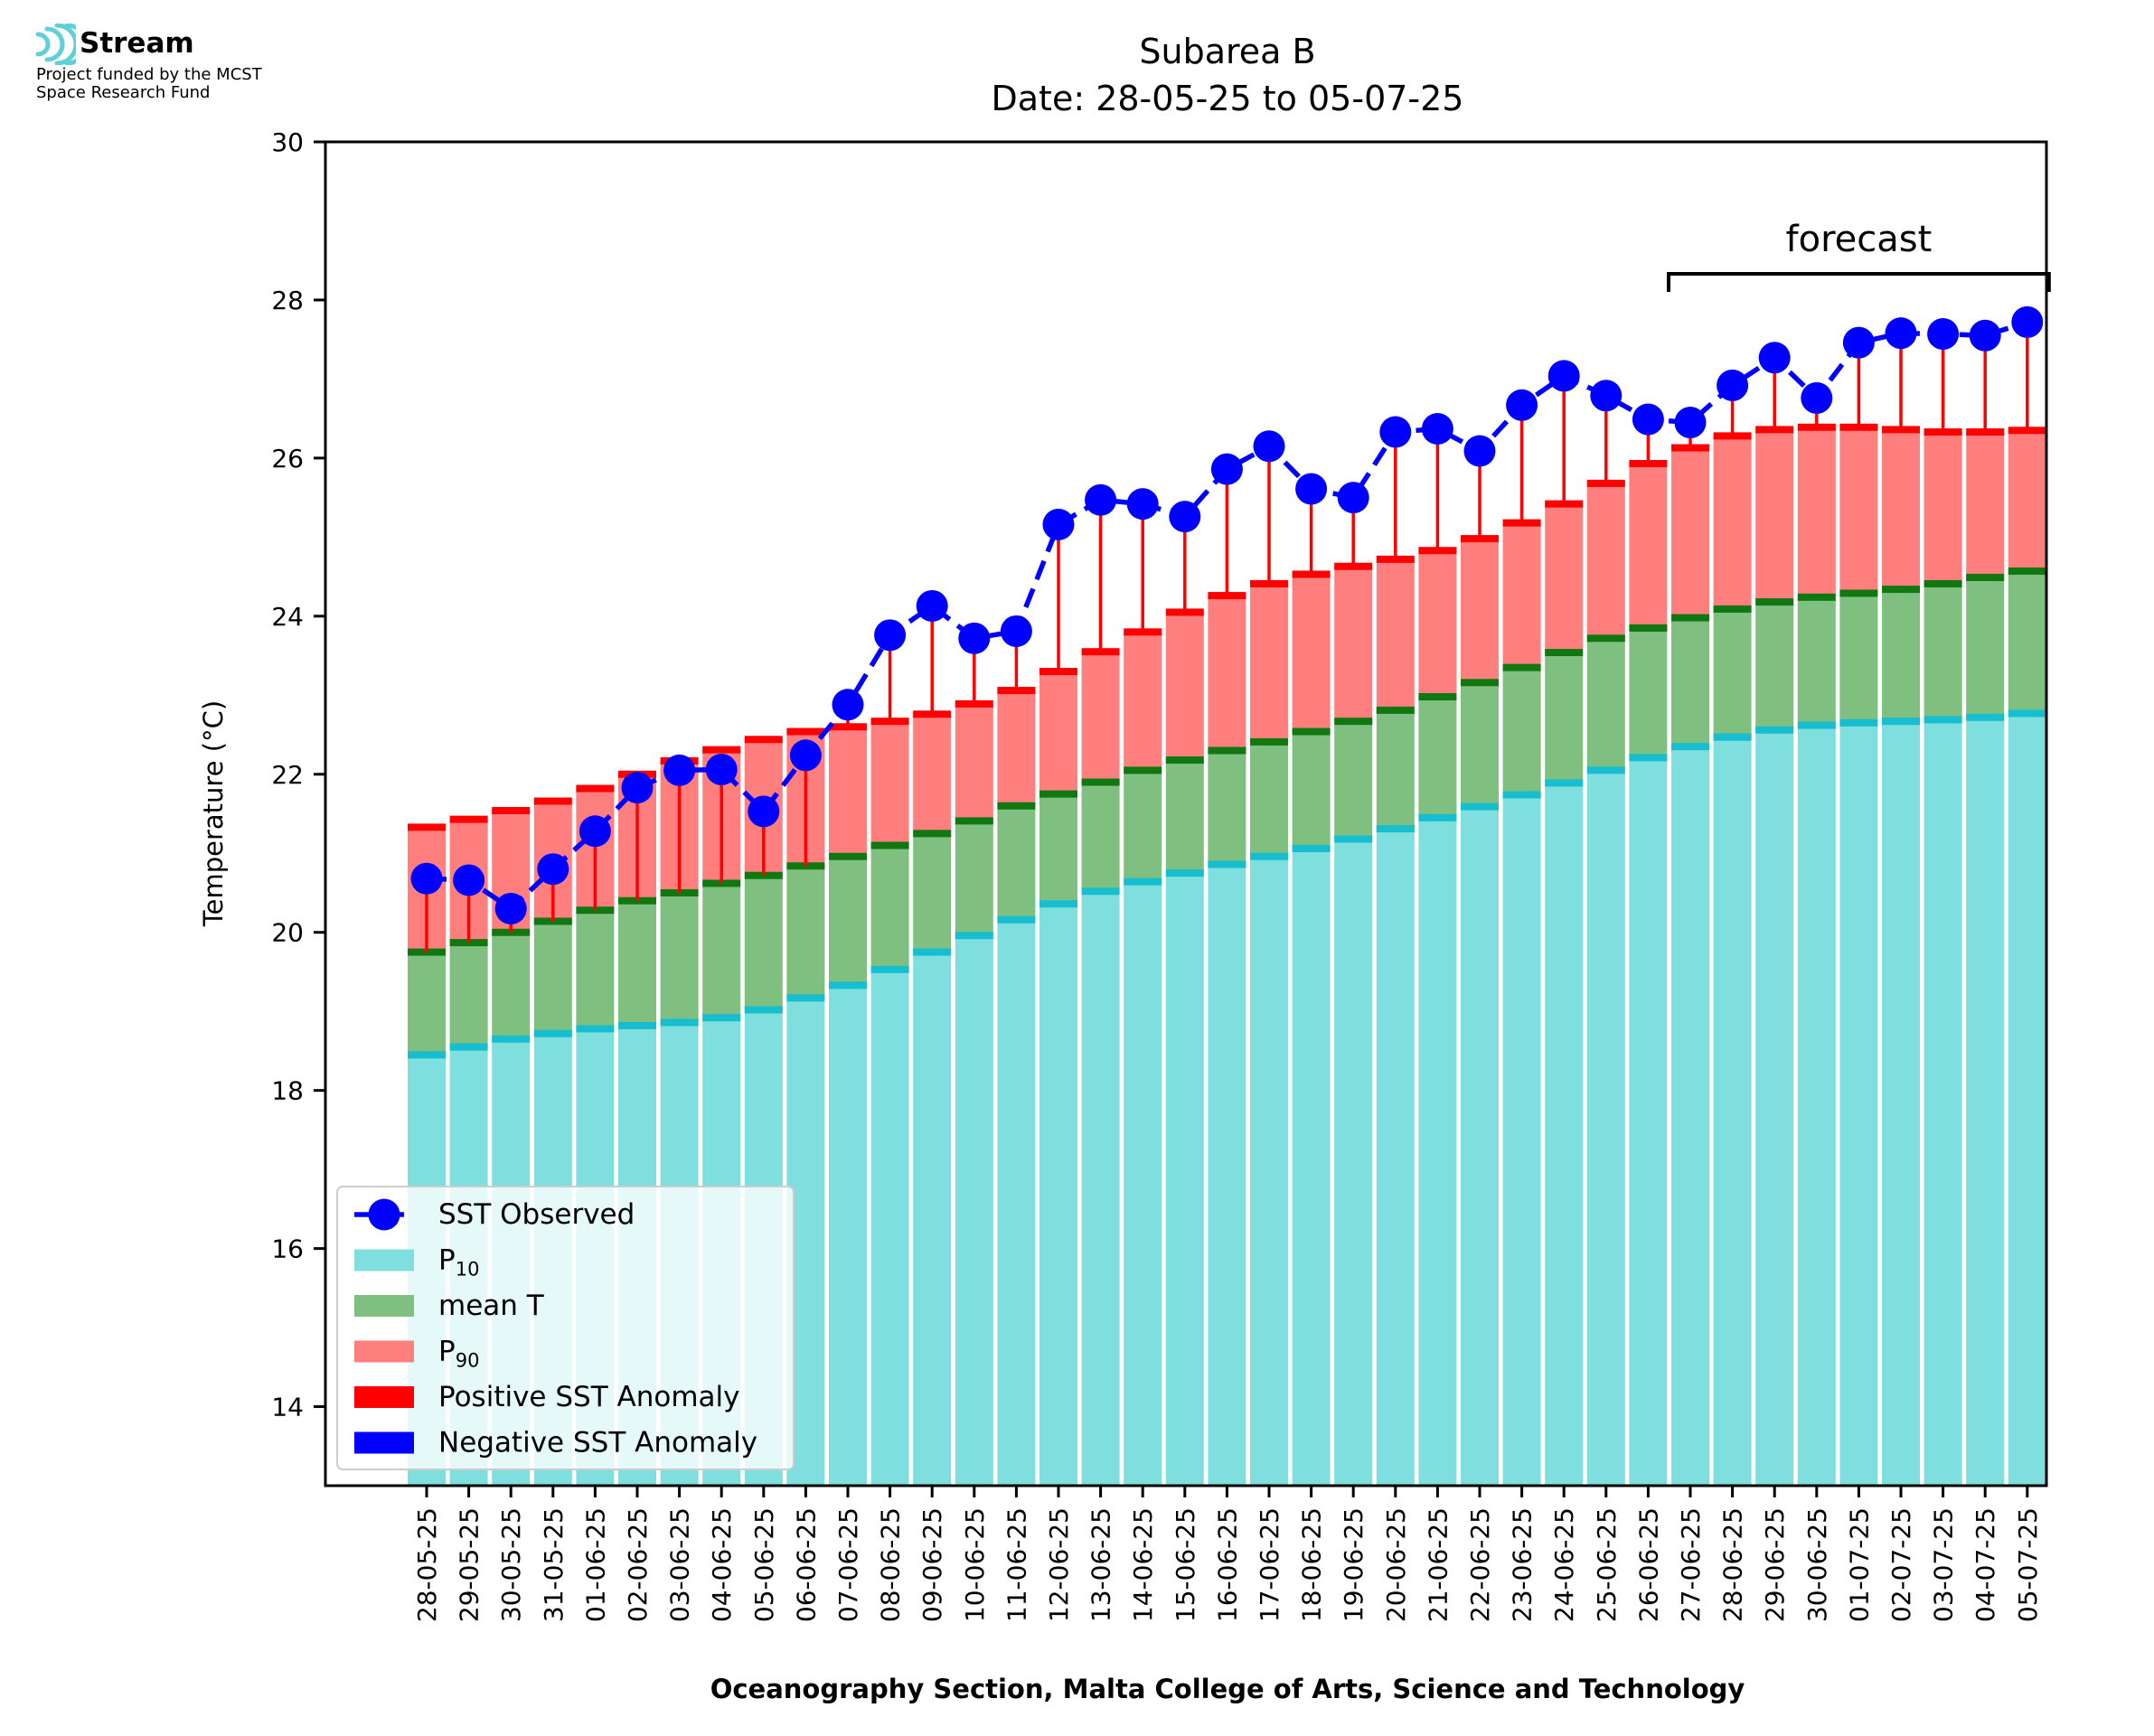 The height and width of the screenshot is (1736, 2154). I want to click on x-tick-label: 03-07-25, so click(1944, 1564).